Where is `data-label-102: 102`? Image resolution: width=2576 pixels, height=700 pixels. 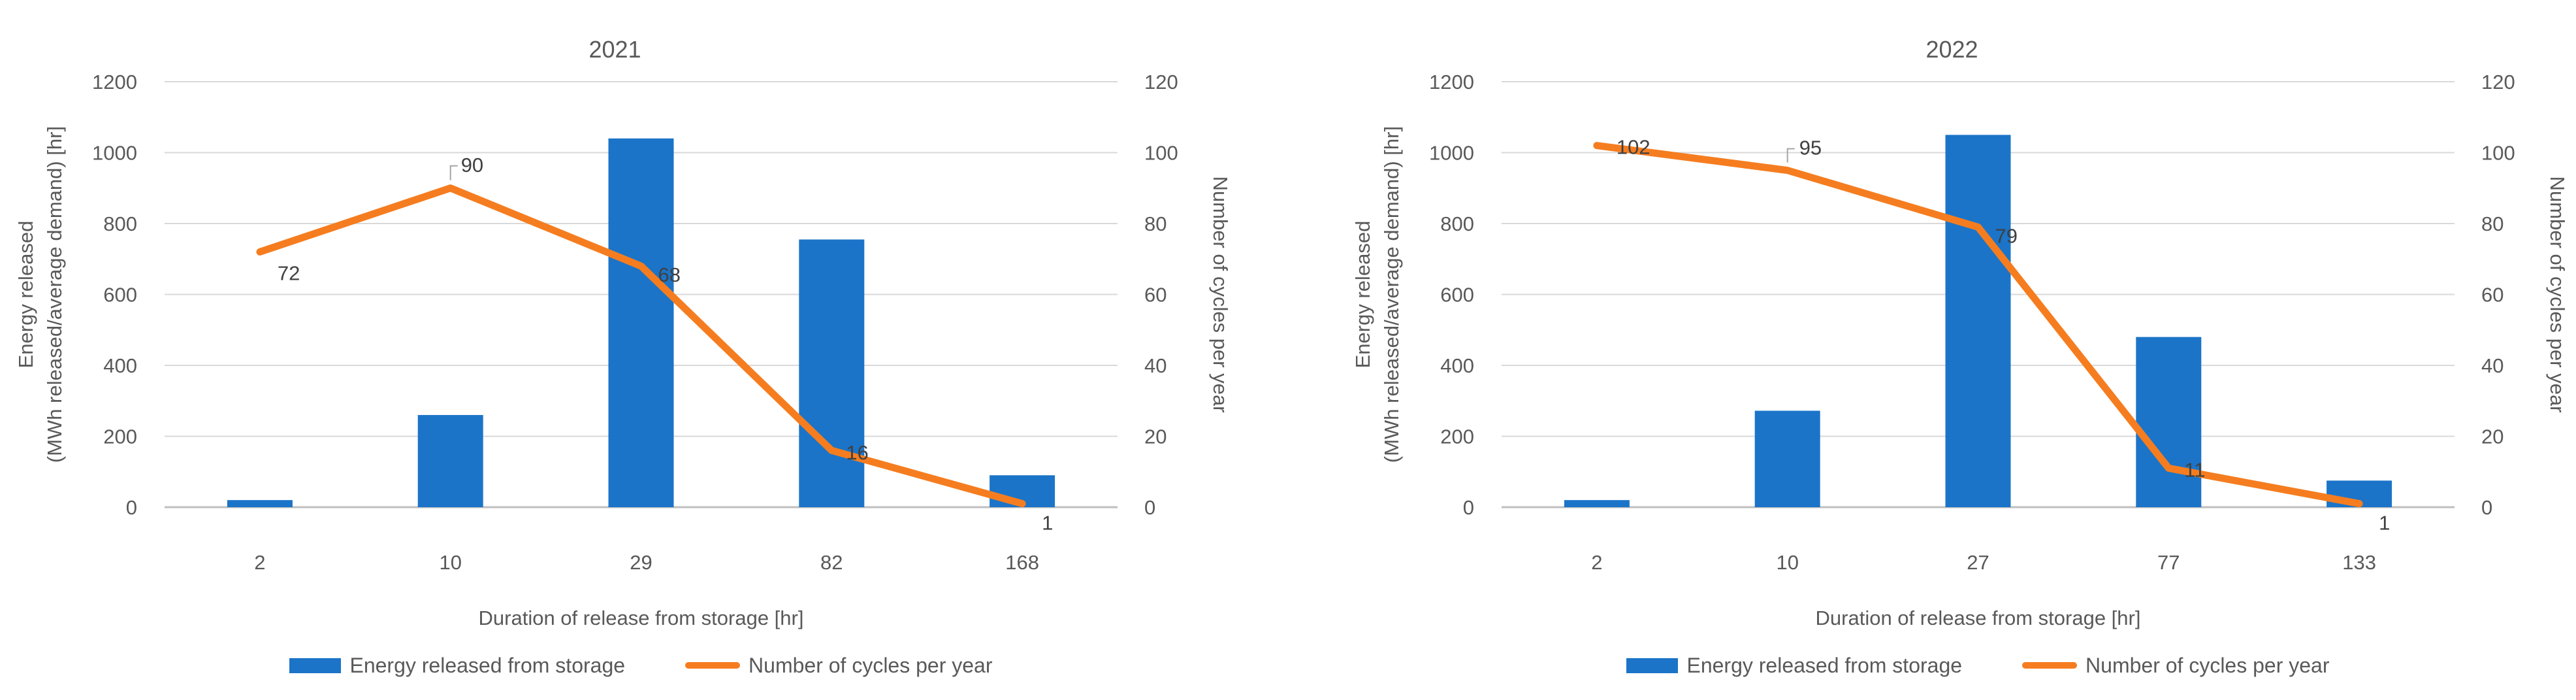
data-label-102: 102 is located at coordinates (1633, 147).